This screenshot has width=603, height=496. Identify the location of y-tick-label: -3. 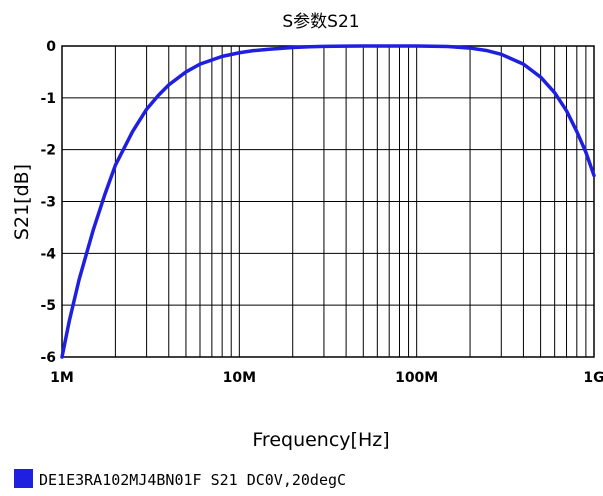
(48, 203).